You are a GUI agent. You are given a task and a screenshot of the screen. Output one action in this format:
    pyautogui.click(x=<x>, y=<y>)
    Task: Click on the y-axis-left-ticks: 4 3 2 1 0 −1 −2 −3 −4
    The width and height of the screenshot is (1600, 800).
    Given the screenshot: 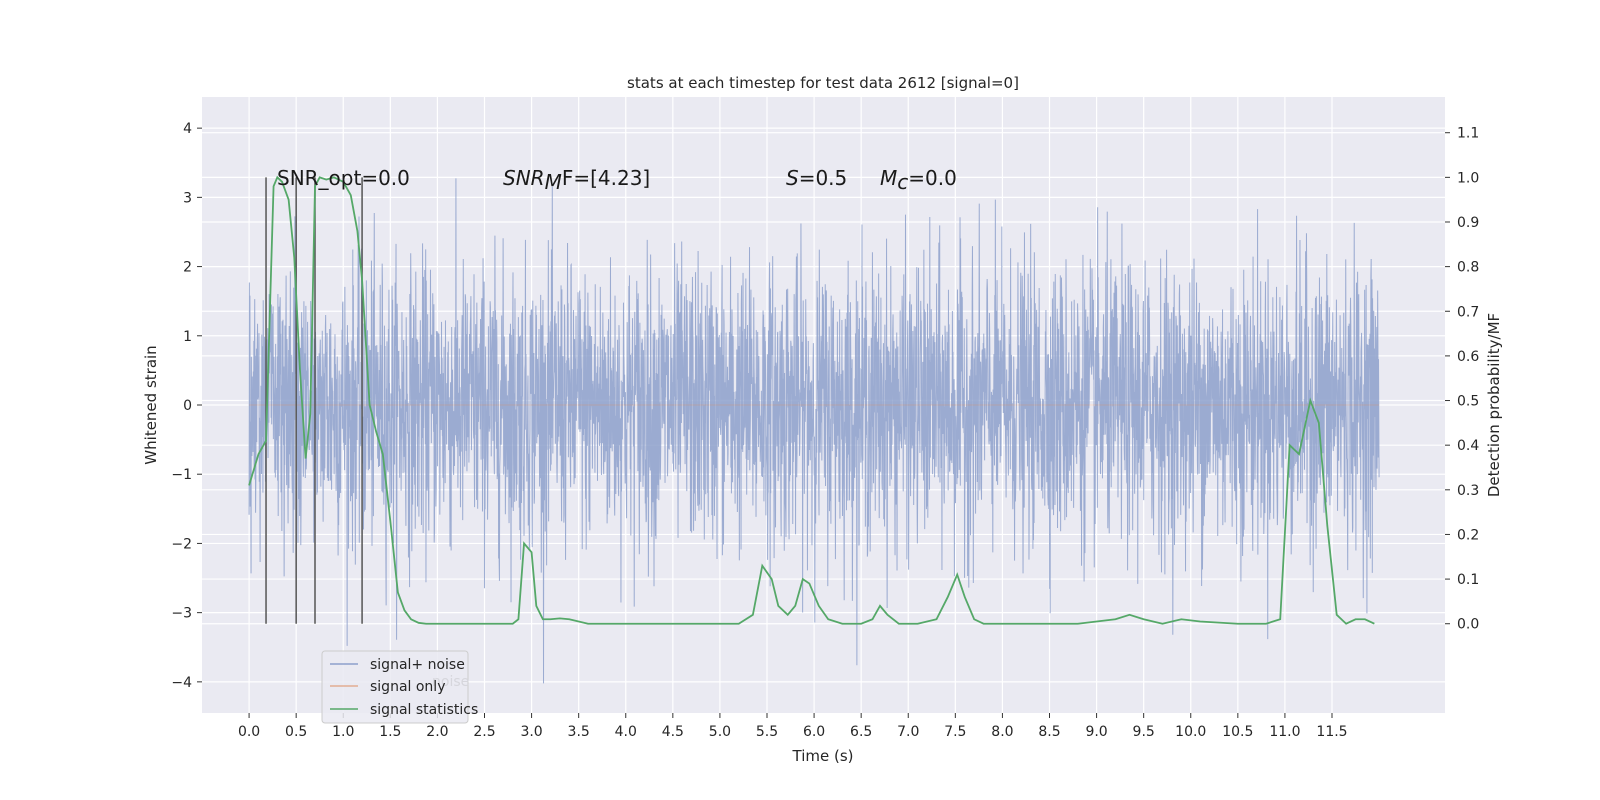 What is the action you would take?
    pyautogui.click(x=186, y=406)
    